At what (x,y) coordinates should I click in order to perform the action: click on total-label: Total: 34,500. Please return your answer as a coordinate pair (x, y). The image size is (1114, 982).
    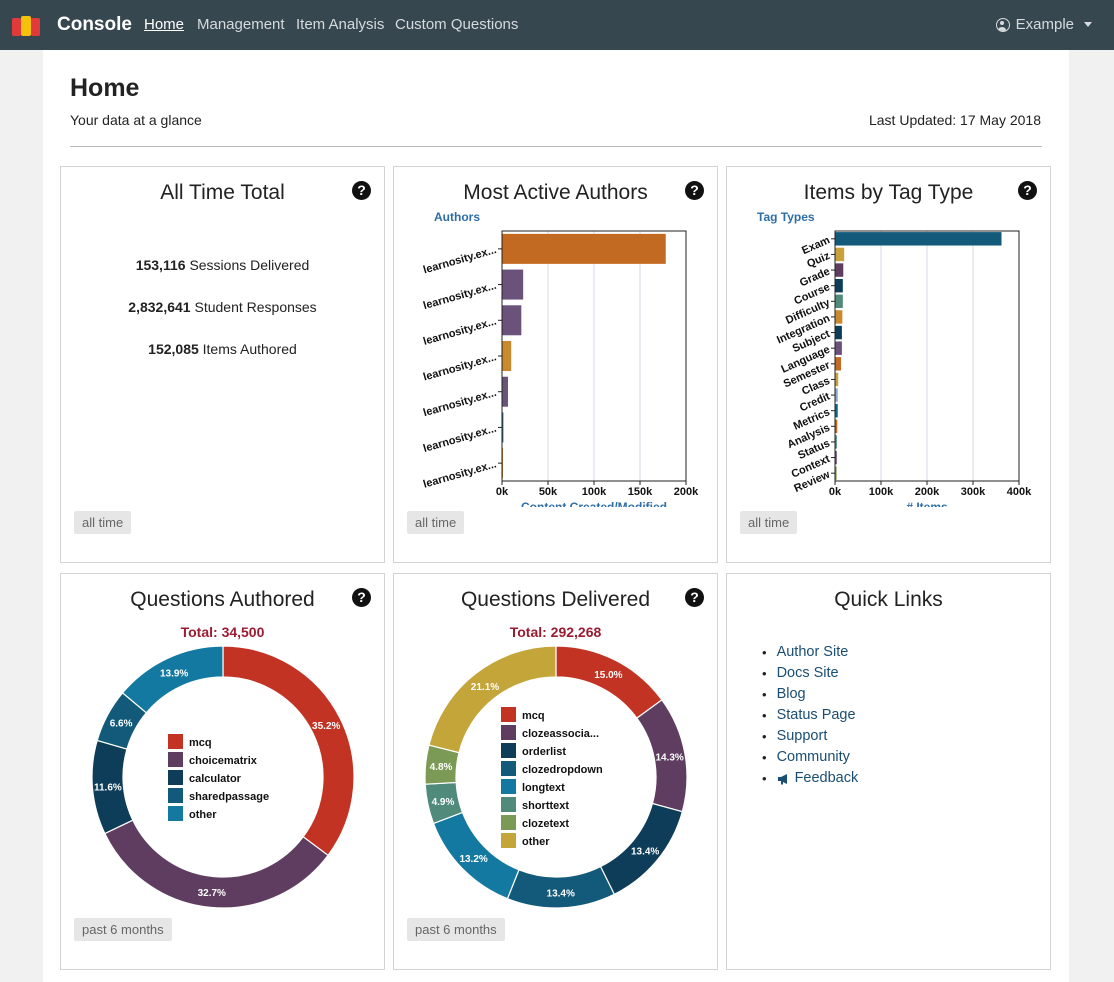
    Looking at the image, I should click on (222, 632).